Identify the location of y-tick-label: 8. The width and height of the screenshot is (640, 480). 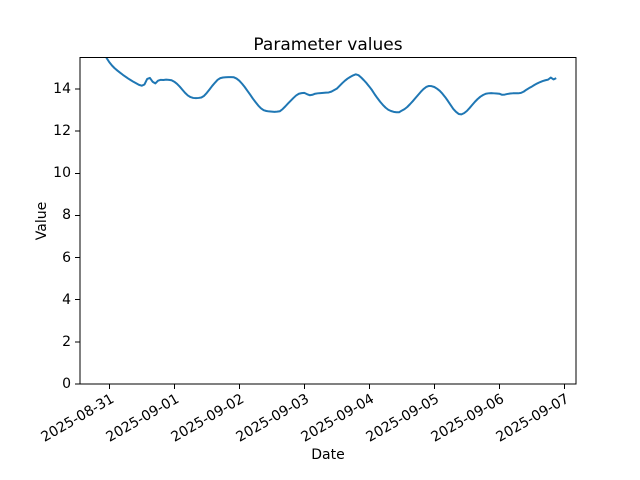
(66, 215).